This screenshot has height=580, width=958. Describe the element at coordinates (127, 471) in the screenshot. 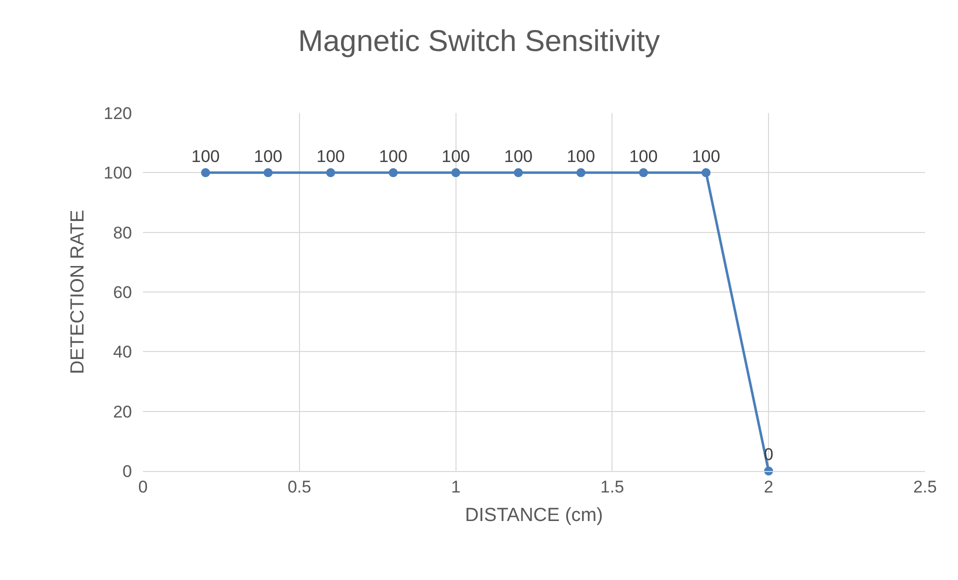

I see `y-tick-label: 0` at that location.